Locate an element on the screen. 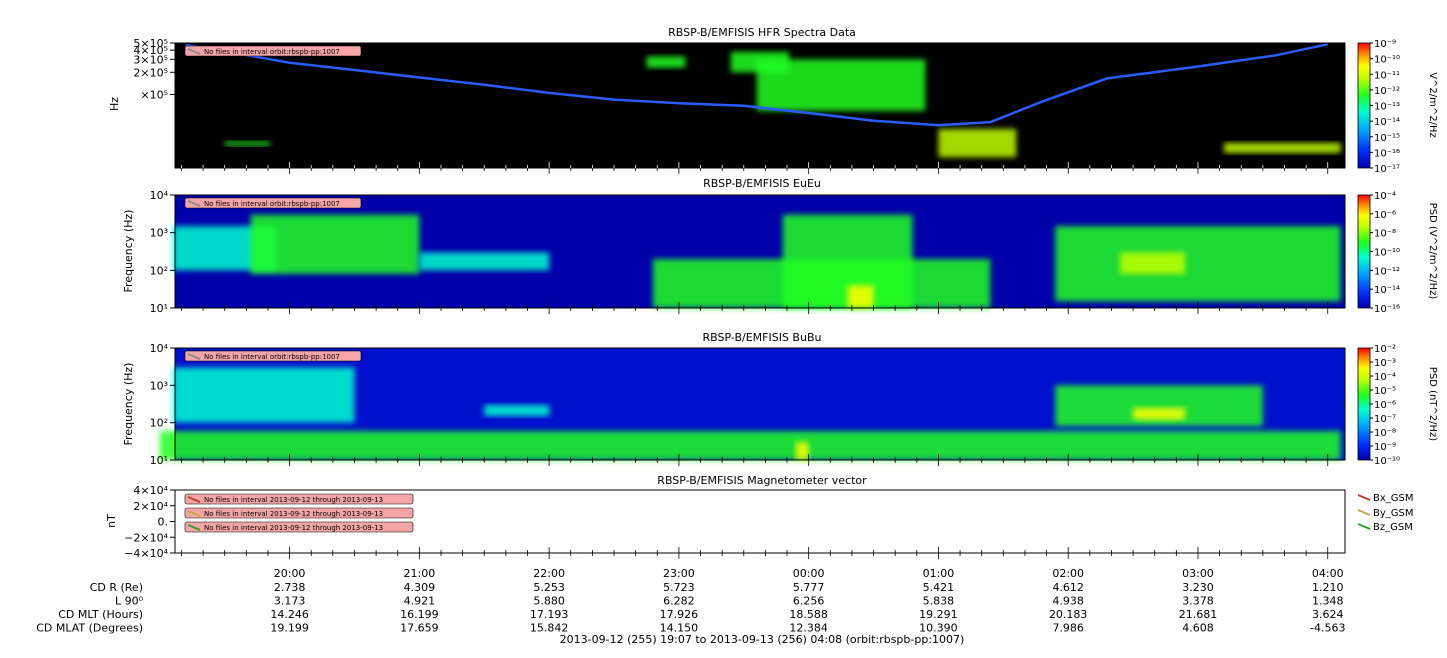 The height and width of the screenshot is (658, 1447). eueu-spectrogram is located at coordinates (759, 251).